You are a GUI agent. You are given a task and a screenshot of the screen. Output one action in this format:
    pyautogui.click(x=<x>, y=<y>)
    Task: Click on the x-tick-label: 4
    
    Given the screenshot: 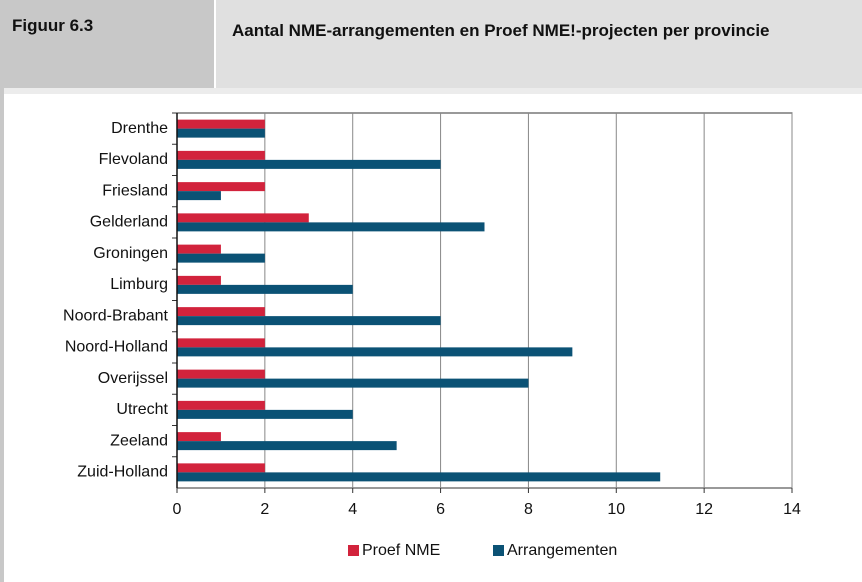 What is the action you would take?
    pyautogui.click(x=352, y=509)
    